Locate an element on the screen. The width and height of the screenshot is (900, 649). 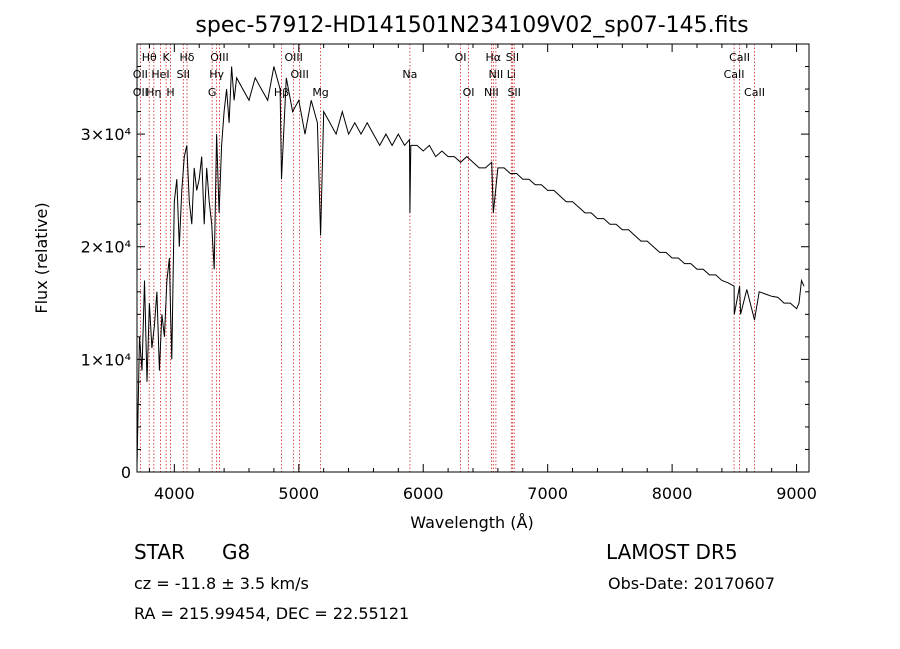
coordinates: RA = 215.99454, DEC = 22.55121 is located at coordinates (272, 613).